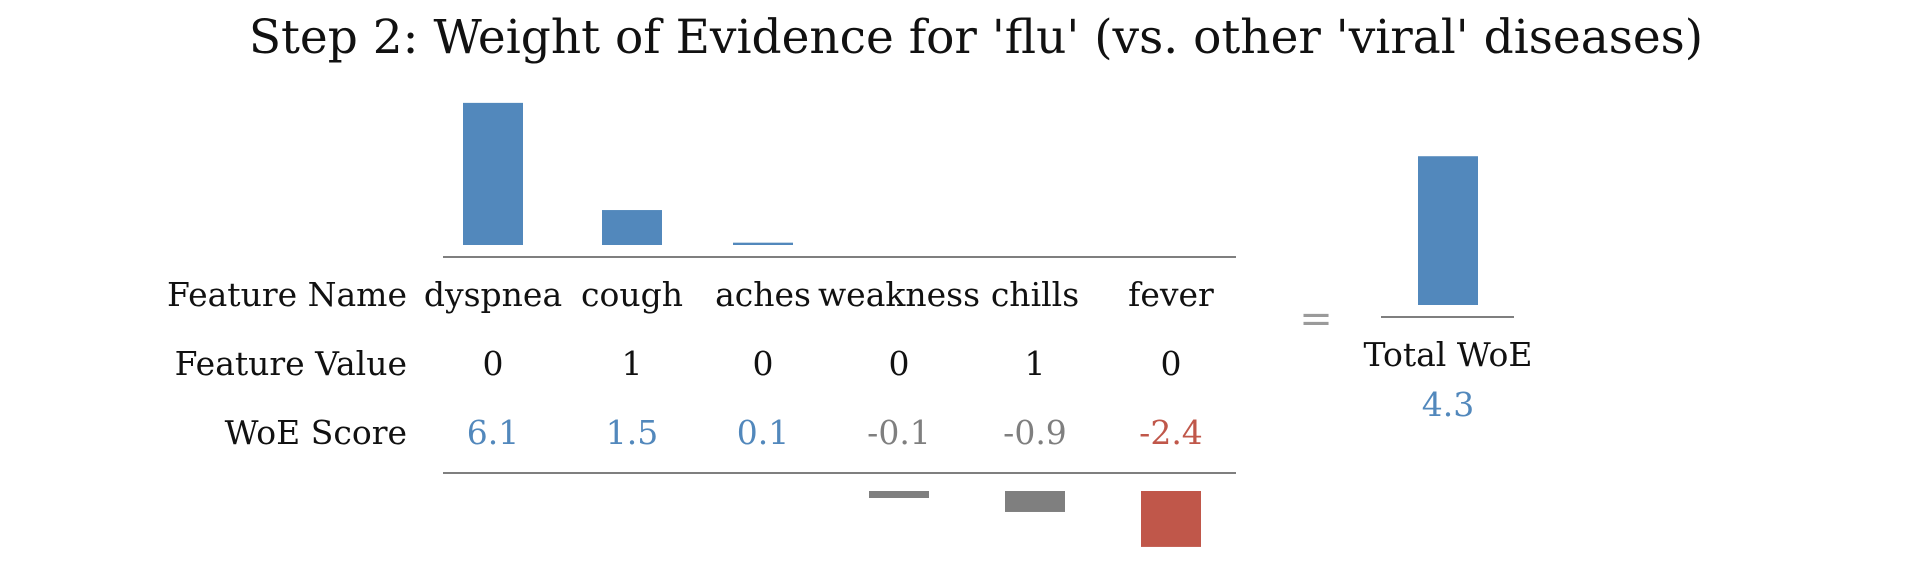 The height and width of the screenshot is (578, 1920). Describe the element at coordinates (1448, 404) in the screenshot. I see `total-value: 4.3` at that location.